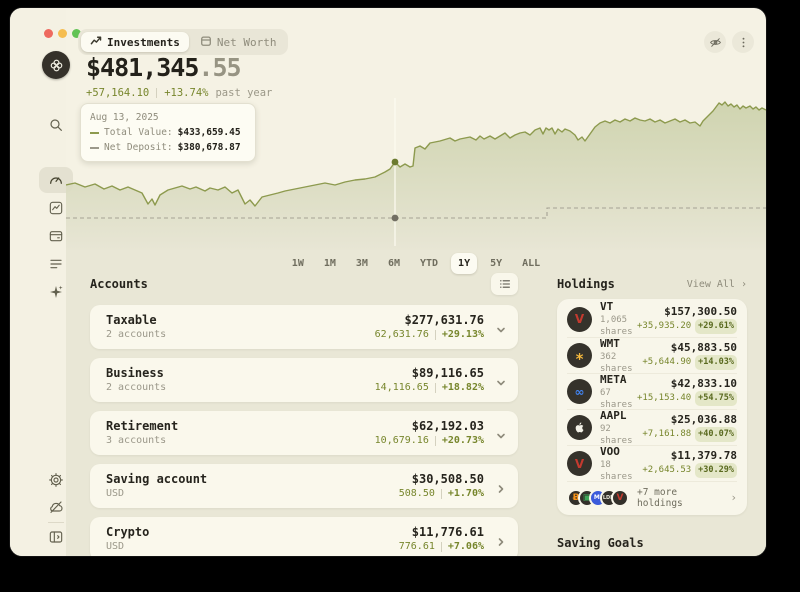 The image size is (800, 592). What do you see at coordinates (361, 263) in the screenshot?
I see `range-3m: 3M` at bounding box center [361, 263].